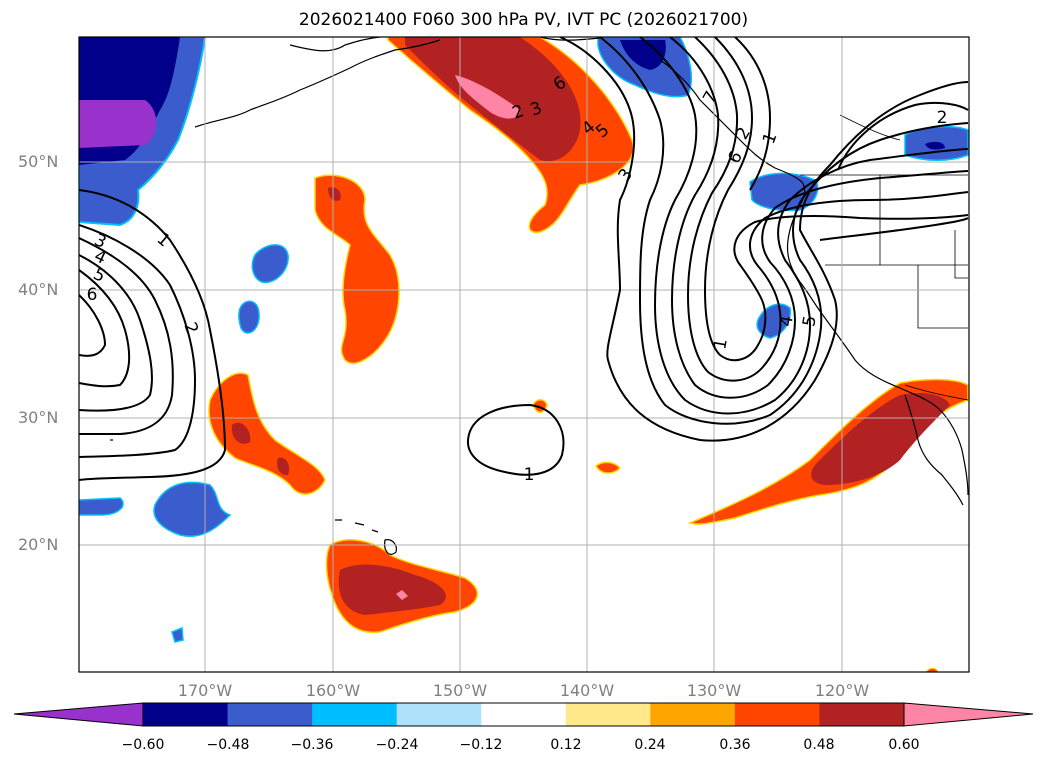 This screenshot has height=765, width=1047. I want to click on lat-label-40n: 40°N, so click(38, 289).